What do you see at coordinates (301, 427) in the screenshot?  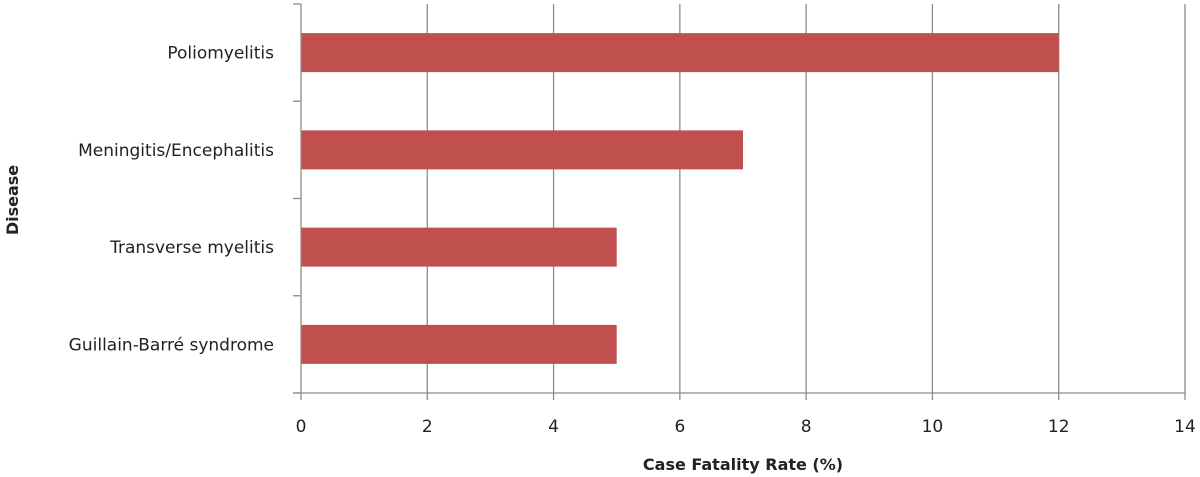 I see `x-tick-label: 0` at bounding box center [301, 427].